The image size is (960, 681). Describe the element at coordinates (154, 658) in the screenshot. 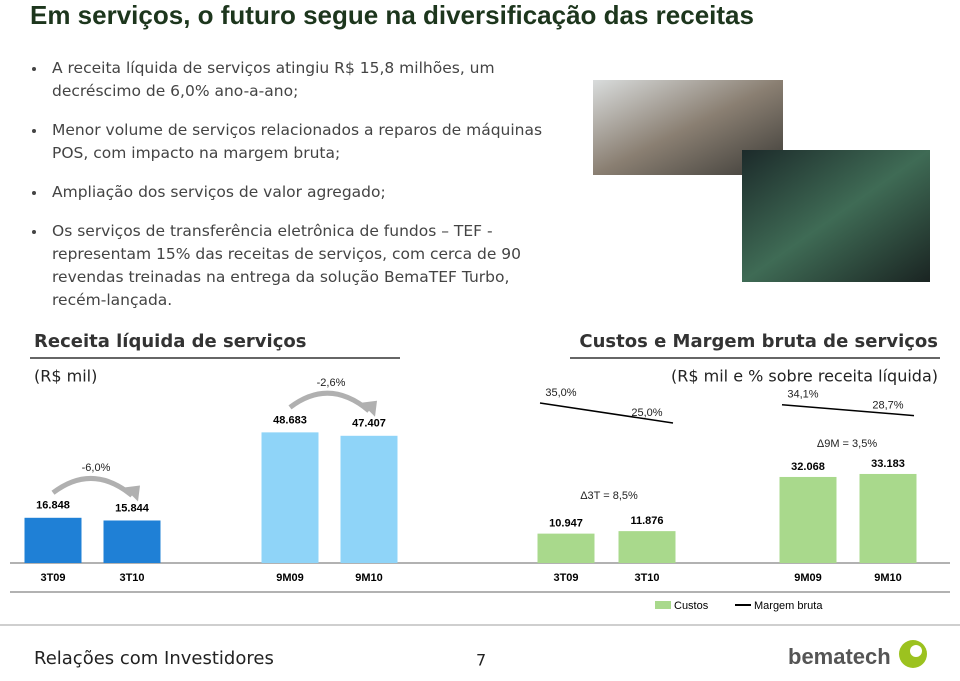

I see `footer-text: Relações com Investidores` at that location.